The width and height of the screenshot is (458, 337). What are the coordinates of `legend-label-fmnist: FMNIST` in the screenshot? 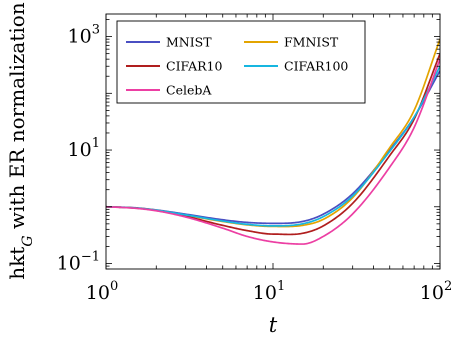 It's located at (311, 42).